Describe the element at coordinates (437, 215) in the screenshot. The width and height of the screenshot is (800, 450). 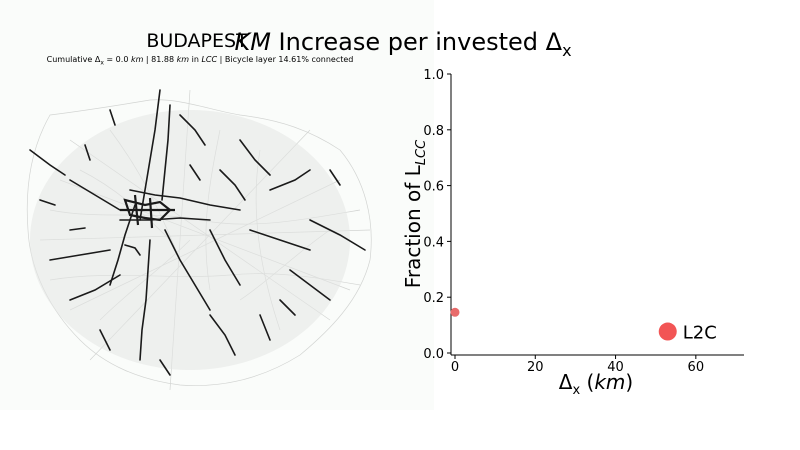
I see `y-ticks: 0.0 0.2 0.4 0.6 0.8 1.0` at that location.